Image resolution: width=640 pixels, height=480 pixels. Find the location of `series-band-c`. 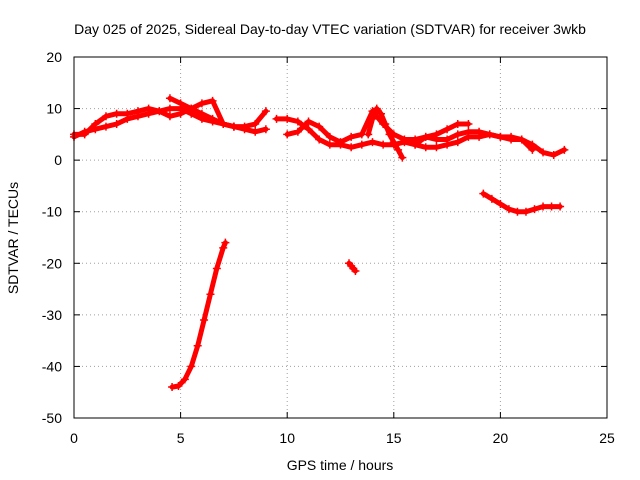

series-band-c is located at coordinates (217, 112).